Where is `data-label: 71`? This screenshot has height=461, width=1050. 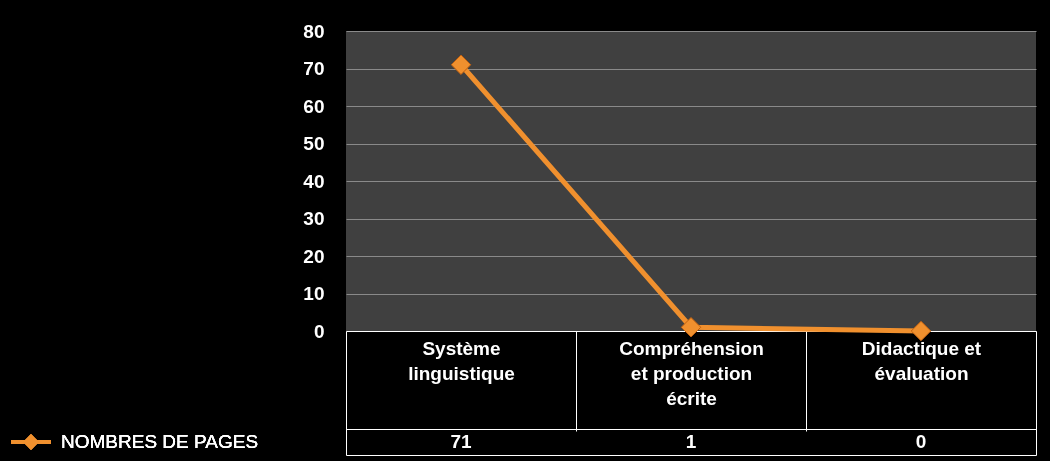
data-label: 71 is located at coordinates (461, 441).